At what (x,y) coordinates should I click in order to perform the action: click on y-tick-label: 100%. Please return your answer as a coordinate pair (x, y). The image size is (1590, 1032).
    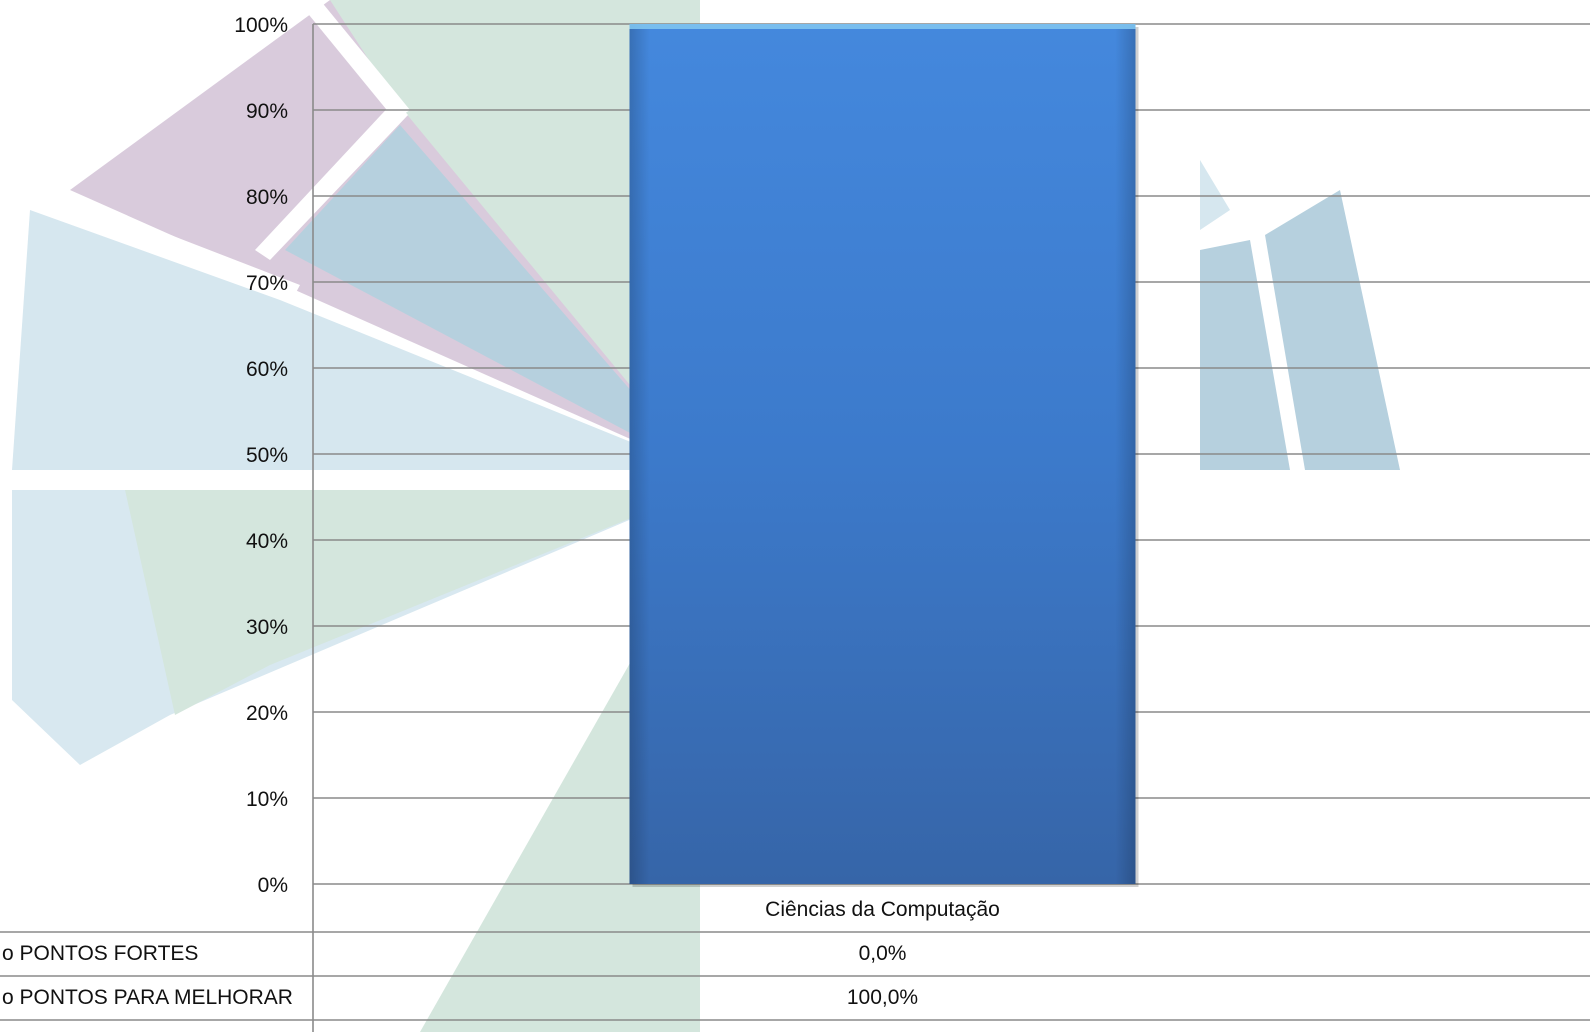
    Looking at the image, I should click on (261, 25).